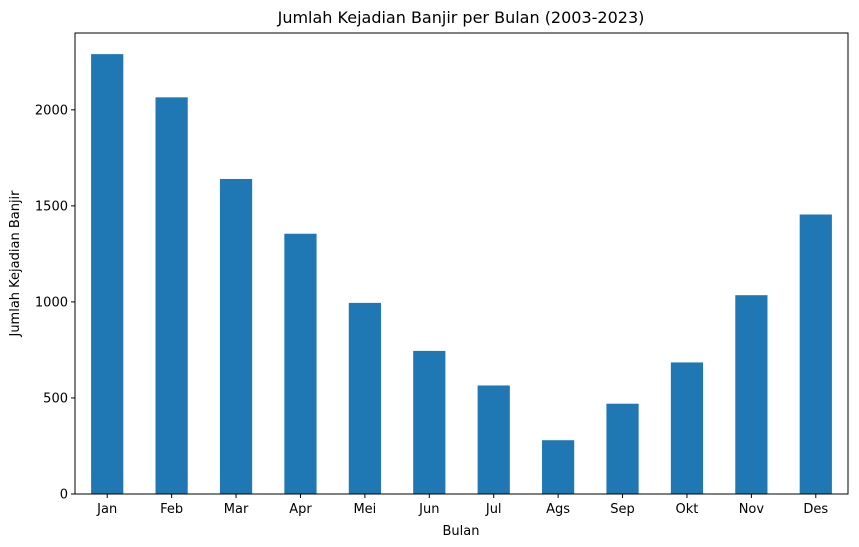  What do you see at coordinates (687, 428) in the screenshot?
I see `bar-okt` at bounding box center [687, 428].